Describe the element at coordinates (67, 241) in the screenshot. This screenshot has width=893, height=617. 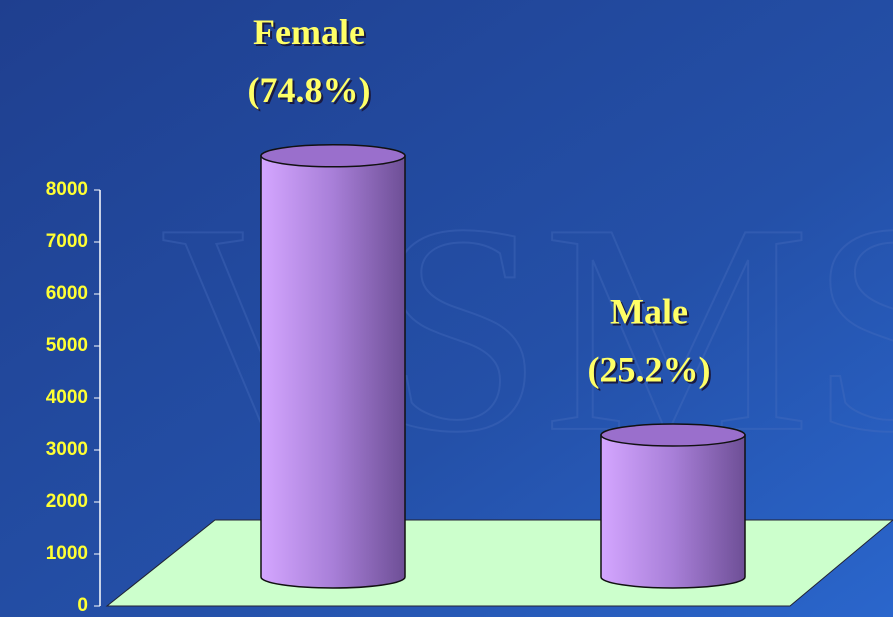
I see `y-tick-label: 7000` at that location.